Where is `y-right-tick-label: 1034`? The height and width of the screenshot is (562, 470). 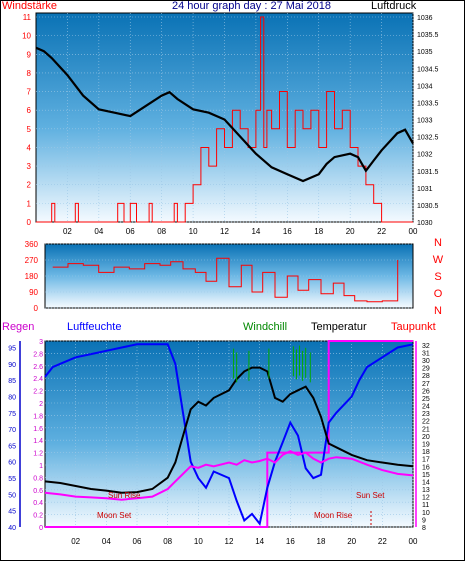 y-right-tick-label: 1034 is located at coordinates (425, 86).